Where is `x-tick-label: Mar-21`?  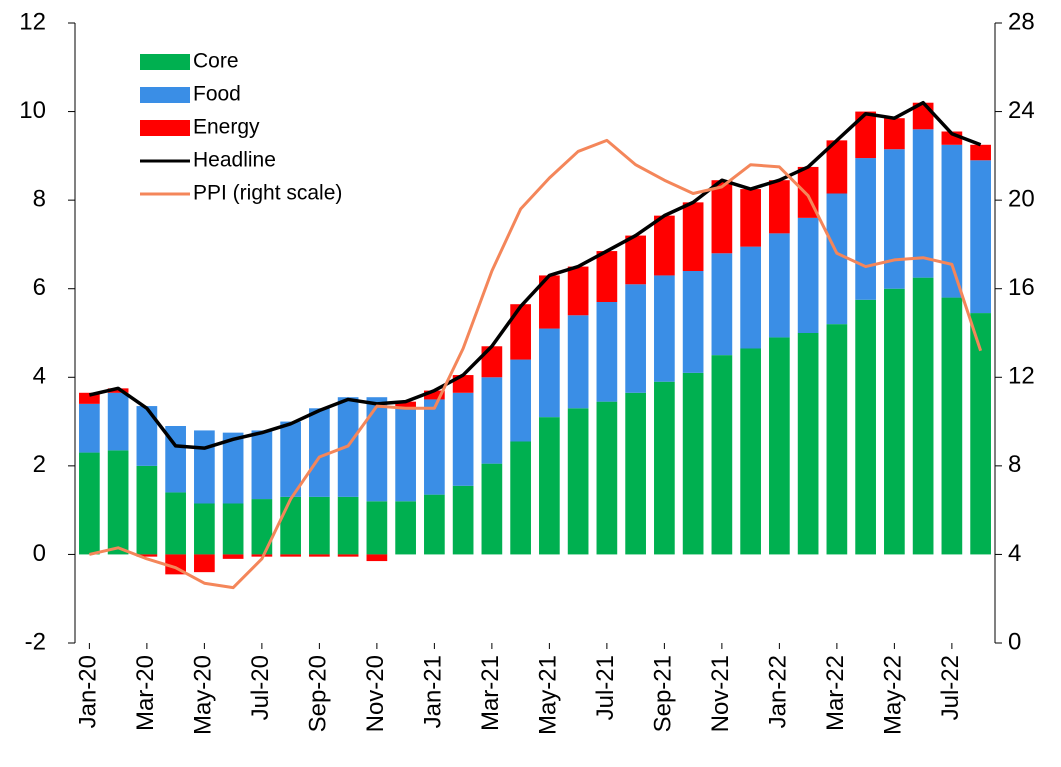
x-tick-label: Mar-21 is located at coordinates (490, 693).